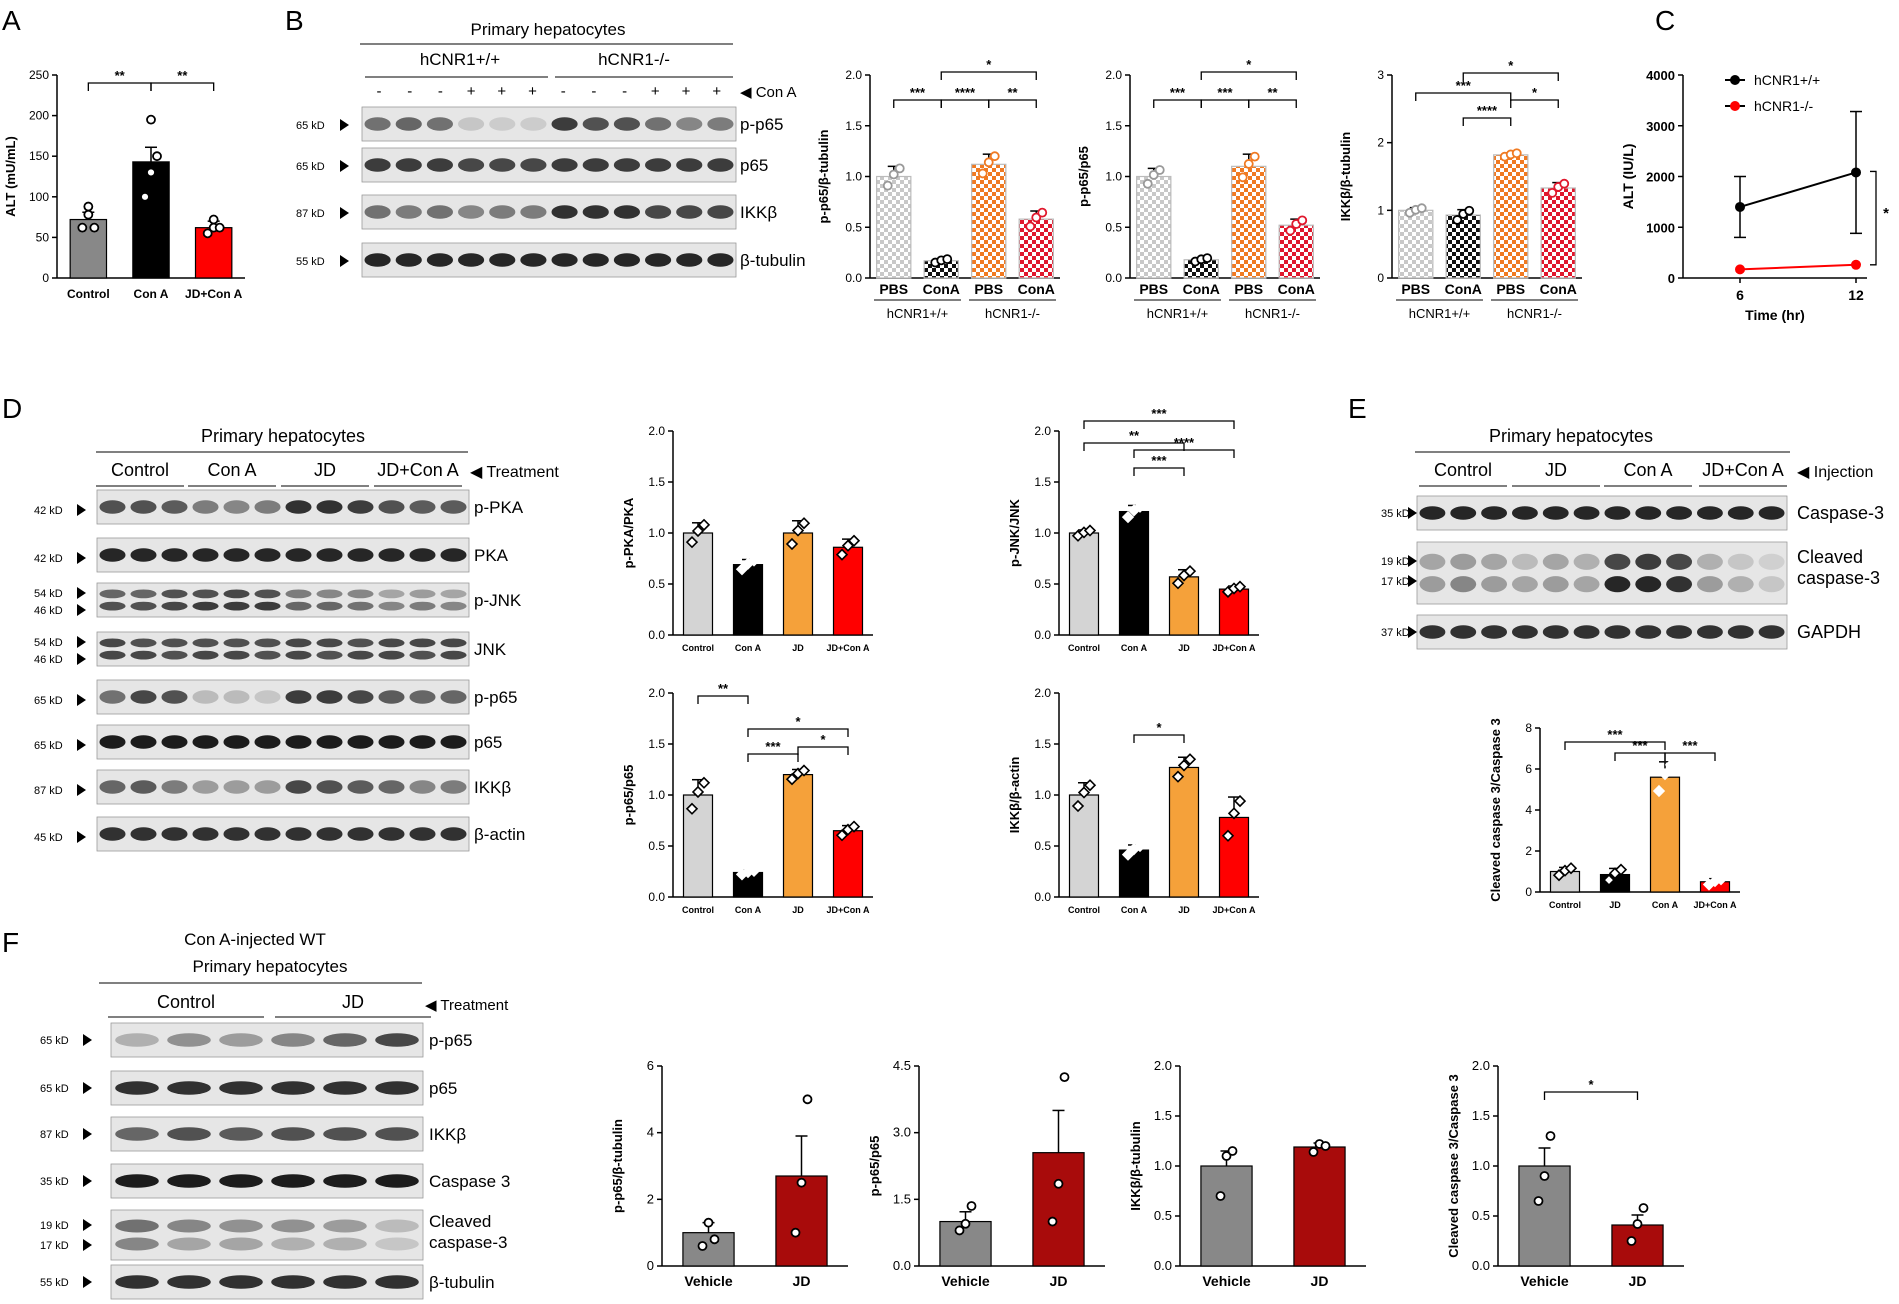 The height and width of the screenshot is (1304, 1899). What do you see at coordinates (48, 594) in the screenshot?
I see `mw-label: 54 kD` at bounding box center [48, 594].